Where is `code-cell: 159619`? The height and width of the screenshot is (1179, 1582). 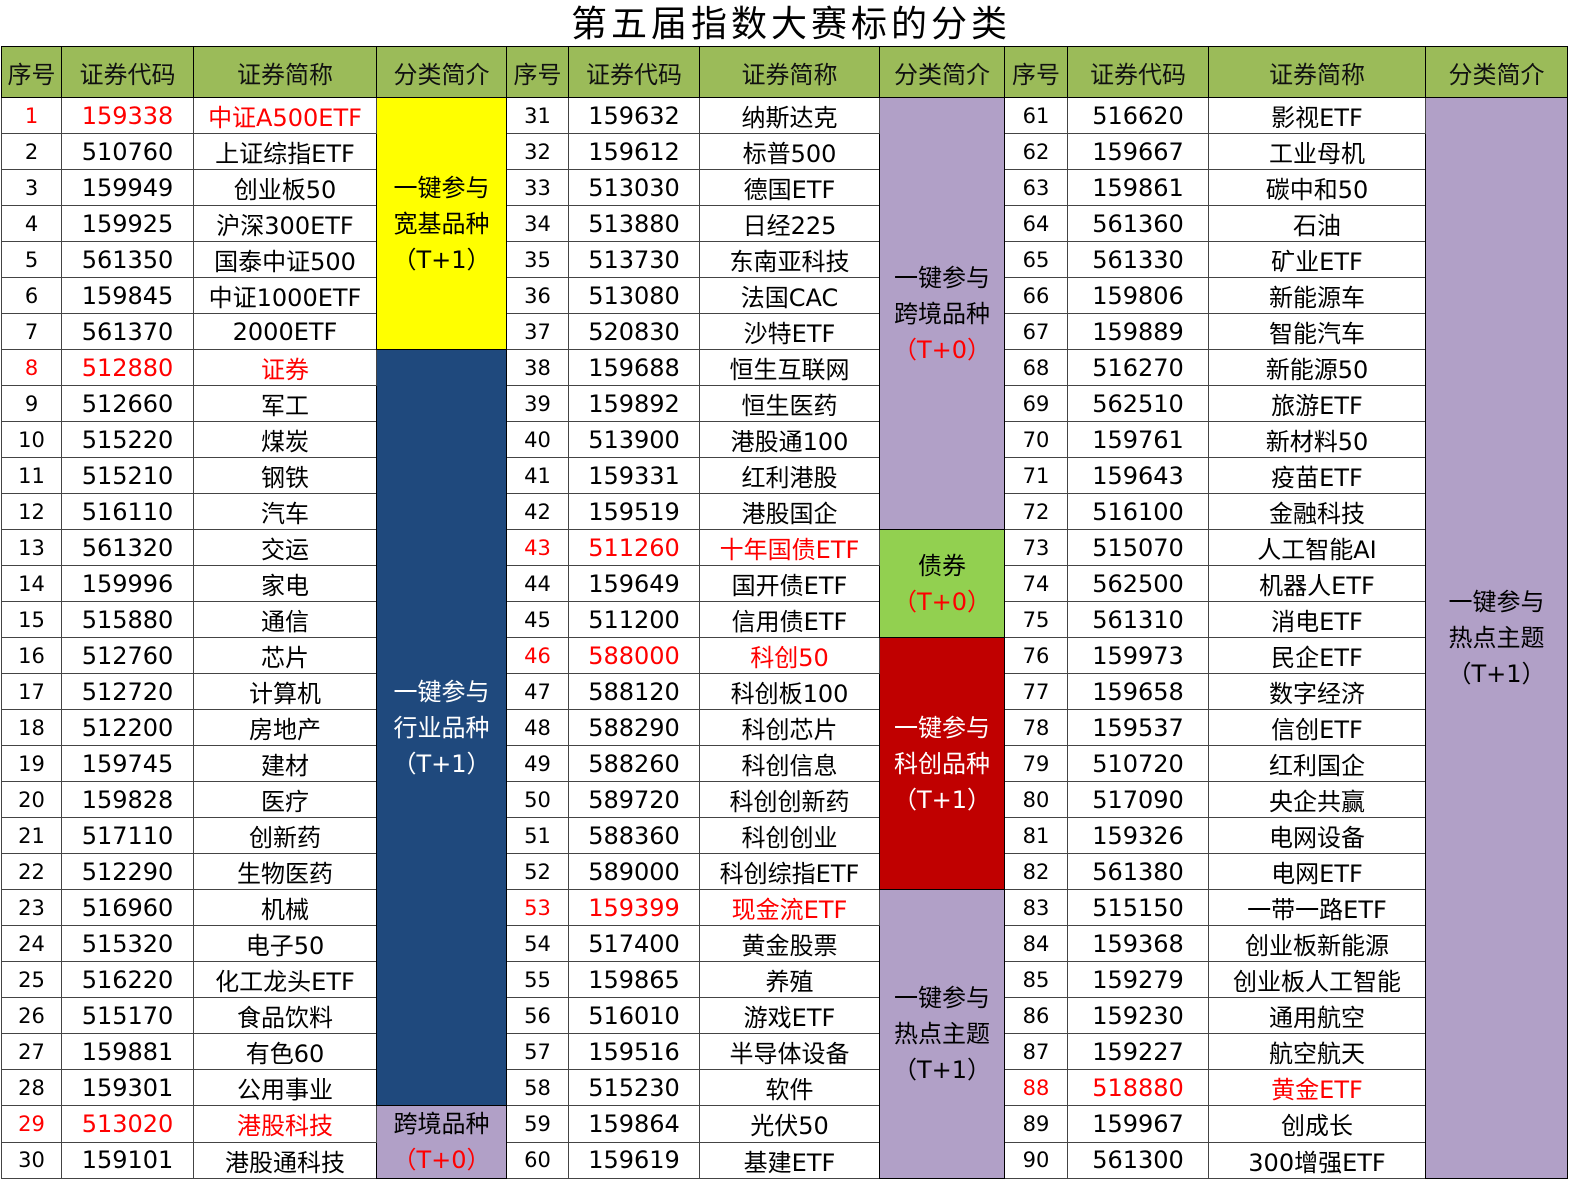 code-cell: 159619 is located at coordinates (634, 1160).